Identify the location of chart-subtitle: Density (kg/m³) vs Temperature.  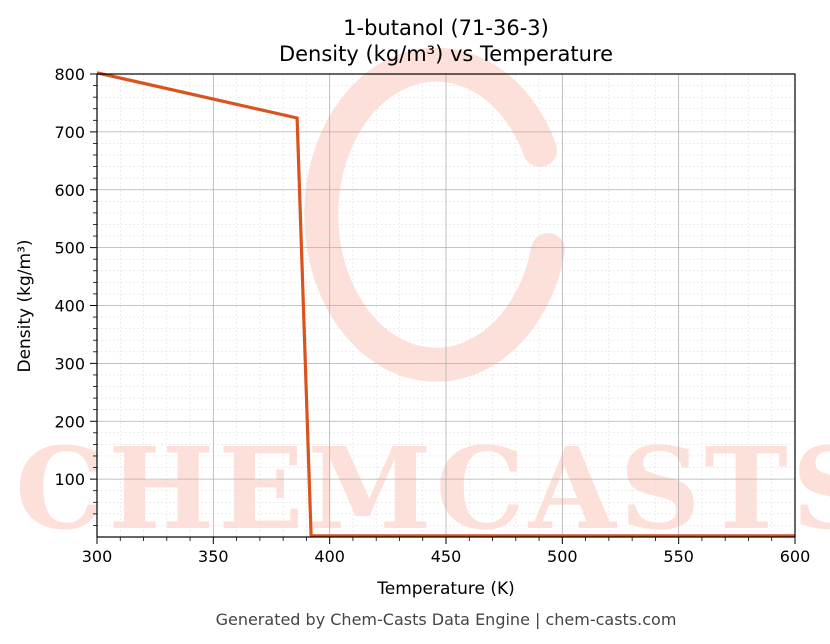
(446, 54).